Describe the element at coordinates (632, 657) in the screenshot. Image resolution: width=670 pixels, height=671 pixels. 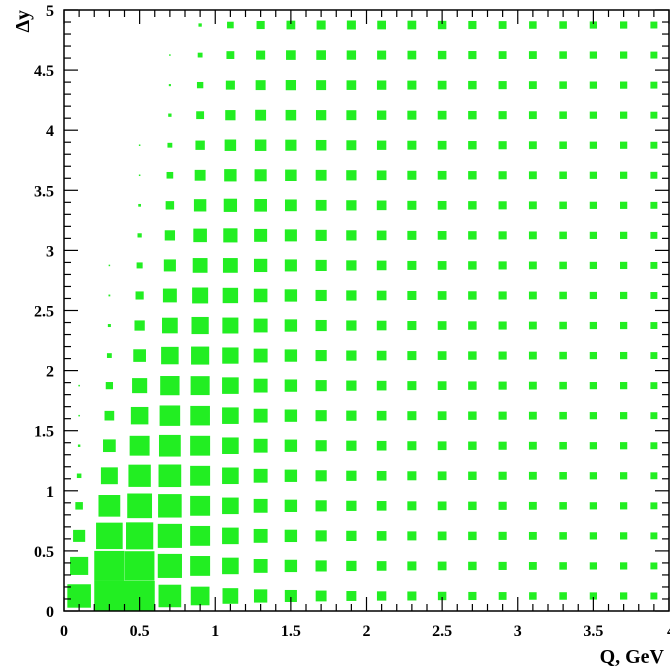
I see `x-axis-title: Q, GeV` at that location.